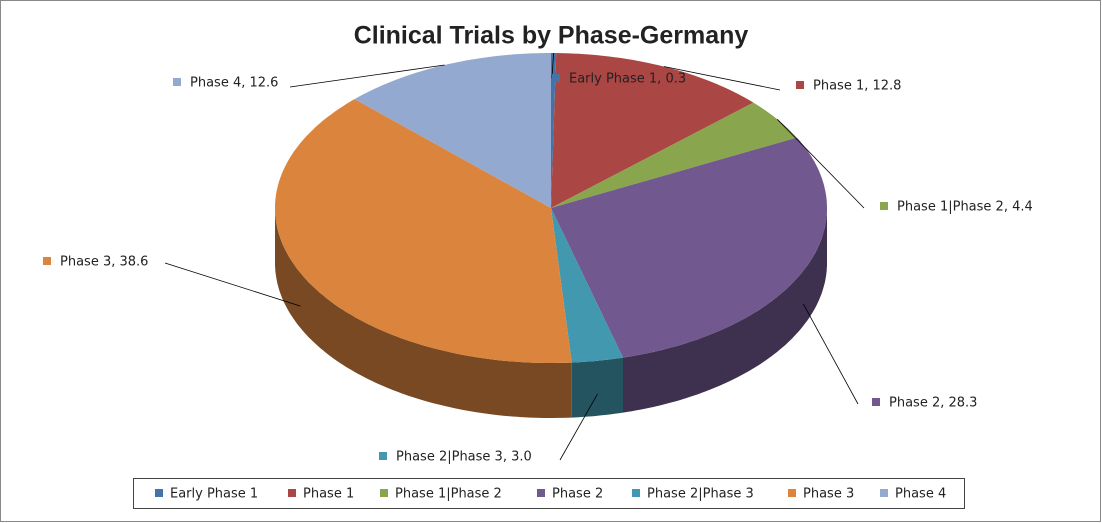  I want to click on data-label: Early Phase 1, 0.3, so click(627, 79).